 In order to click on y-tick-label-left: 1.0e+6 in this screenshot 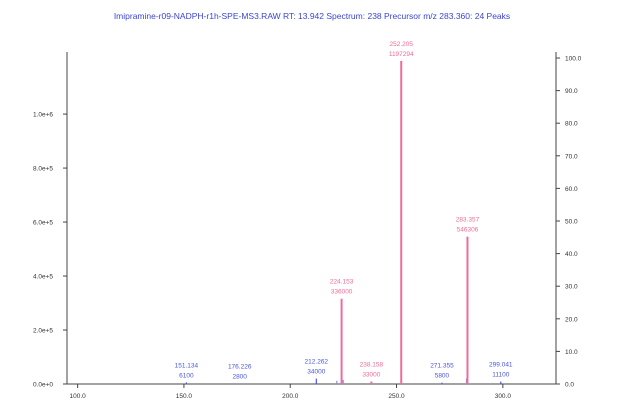, I will do `click(43, 115)`.